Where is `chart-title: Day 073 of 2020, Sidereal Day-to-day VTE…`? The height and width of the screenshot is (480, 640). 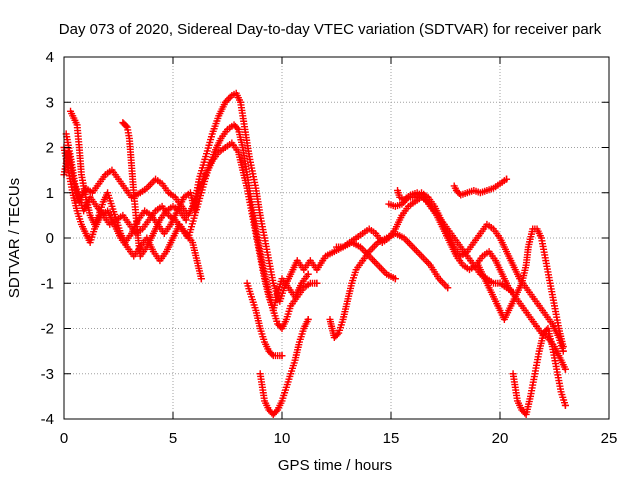
chart-title: Day 073 of 2020, Sidereal Day-to-day VTE… is located at coordinates (330, 29).